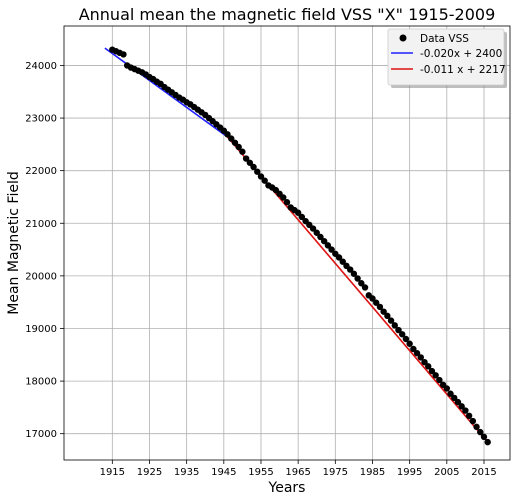  Describe the element at coordinates (44, 250) in the screenshot. I see `y-ticks: 17000 18000 19000 20000 21000 22000 23000 24000` at that location.